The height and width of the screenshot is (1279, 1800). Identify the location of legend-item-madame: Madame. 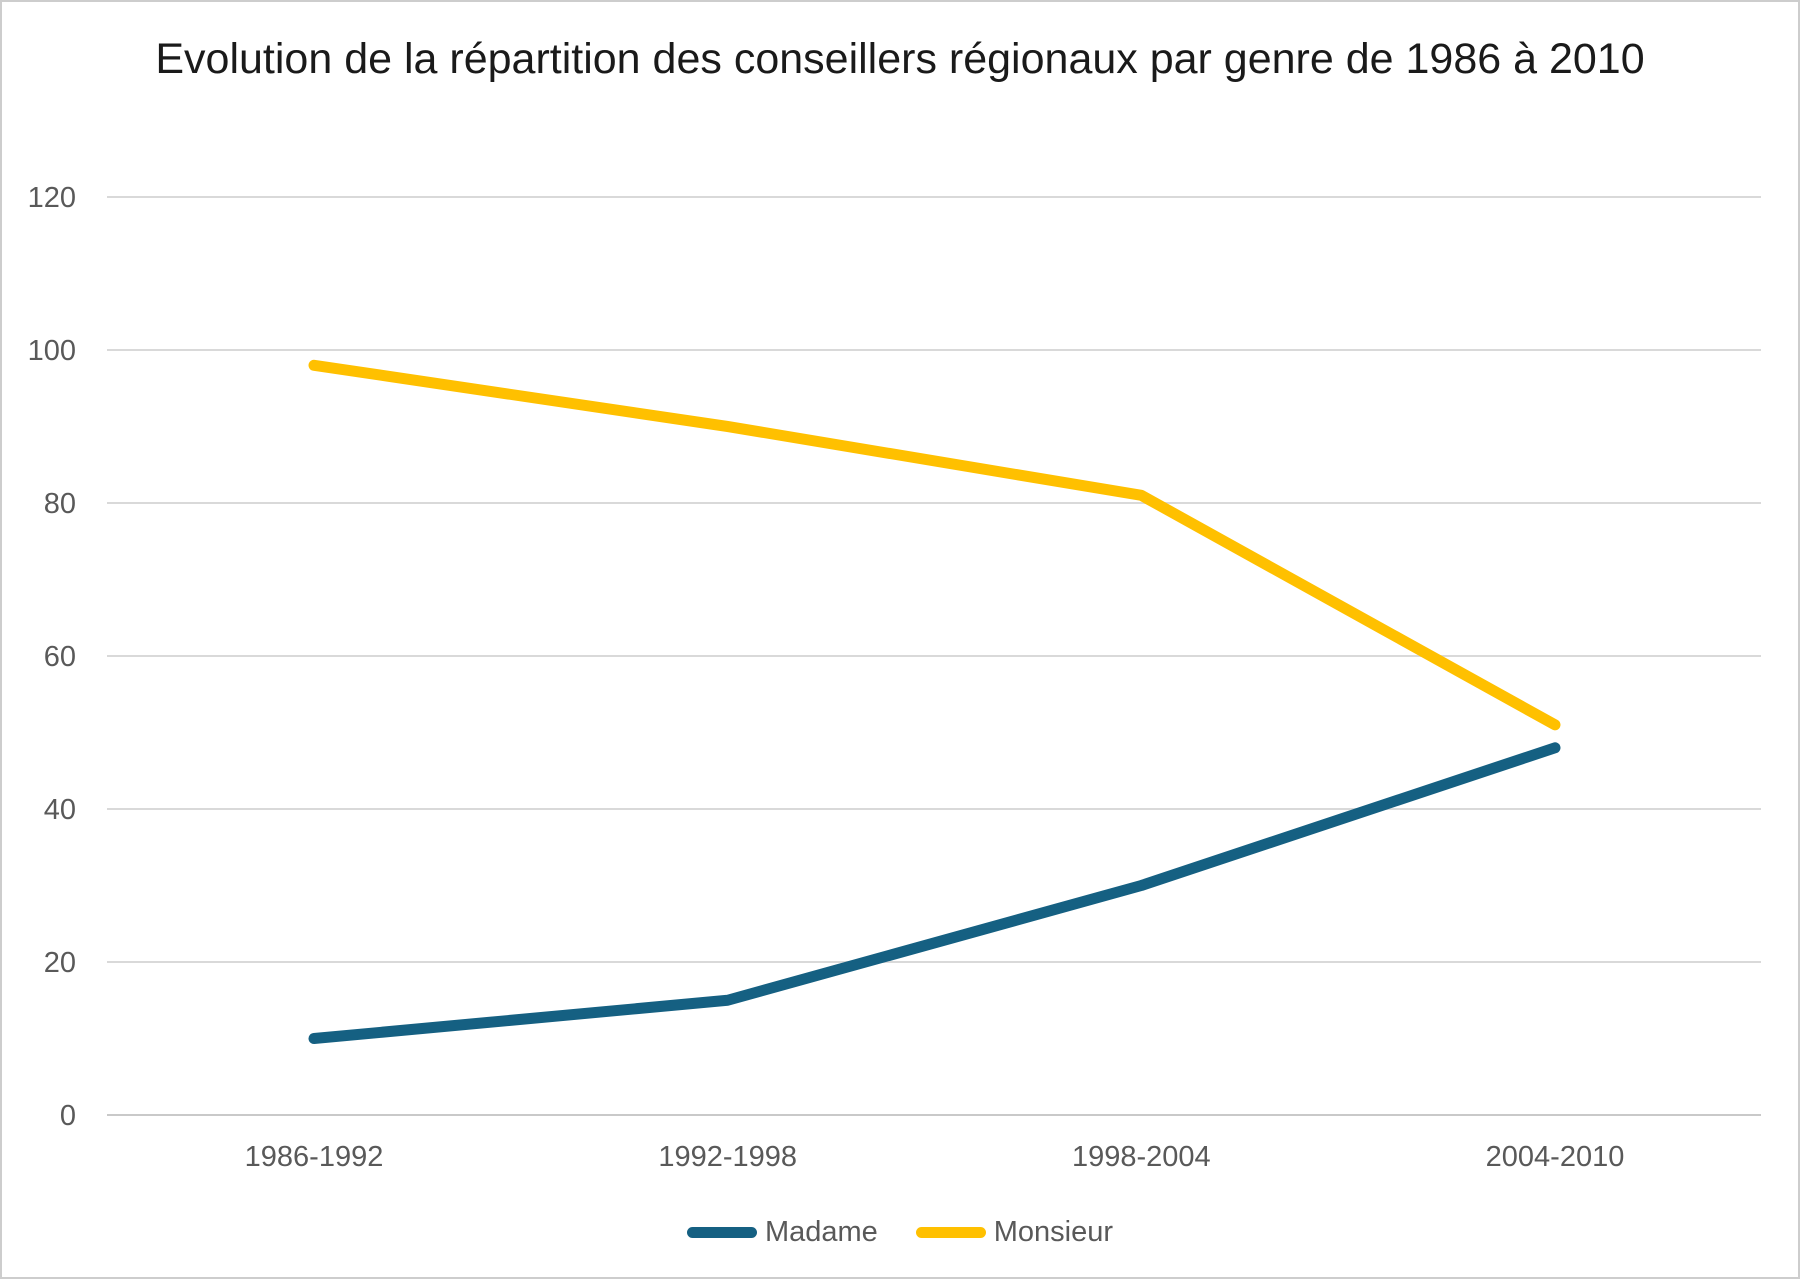
(782, 1232).